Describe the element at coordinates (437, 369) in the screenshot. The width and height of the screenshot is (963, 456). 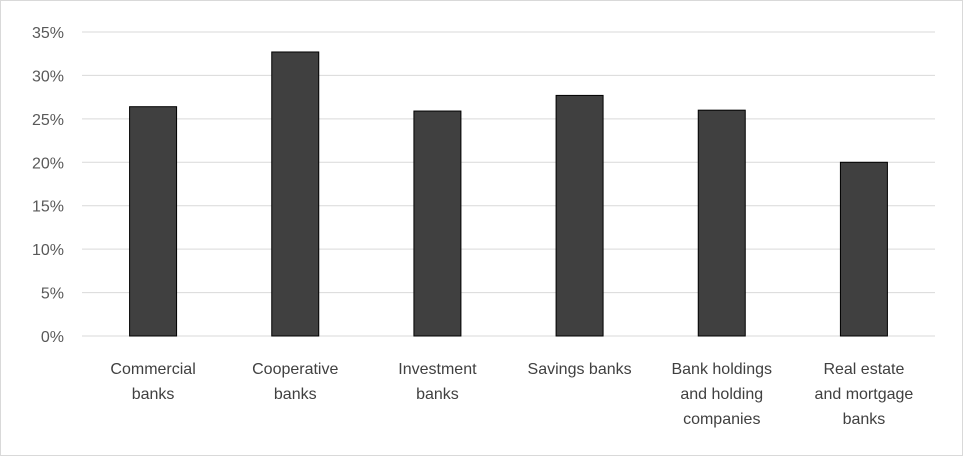
I see `x-tick-label: Investment` at that location.